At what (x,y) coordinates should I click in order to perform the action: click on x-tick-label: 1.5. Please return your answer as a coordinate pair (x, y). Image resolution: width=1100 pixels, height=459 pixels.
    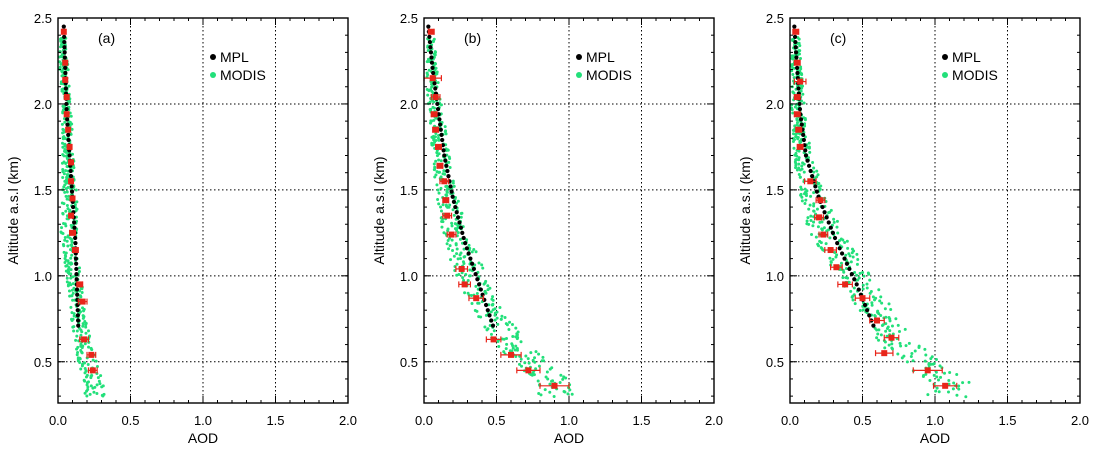
    Looking at the image, I should click on (275, 420).